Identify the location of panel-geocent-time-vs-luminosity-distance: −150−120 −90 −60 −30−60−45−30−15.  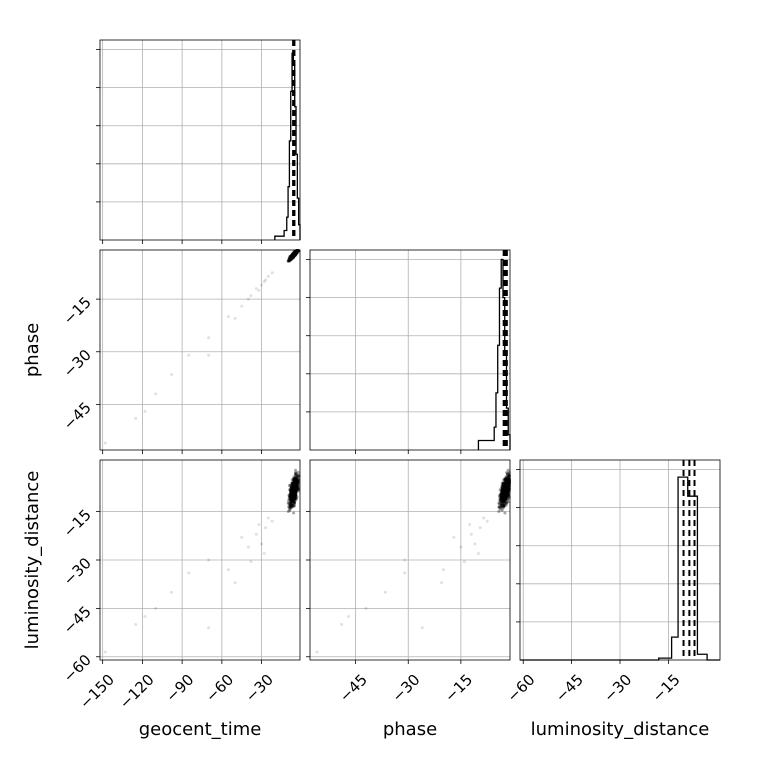
(180, 585).